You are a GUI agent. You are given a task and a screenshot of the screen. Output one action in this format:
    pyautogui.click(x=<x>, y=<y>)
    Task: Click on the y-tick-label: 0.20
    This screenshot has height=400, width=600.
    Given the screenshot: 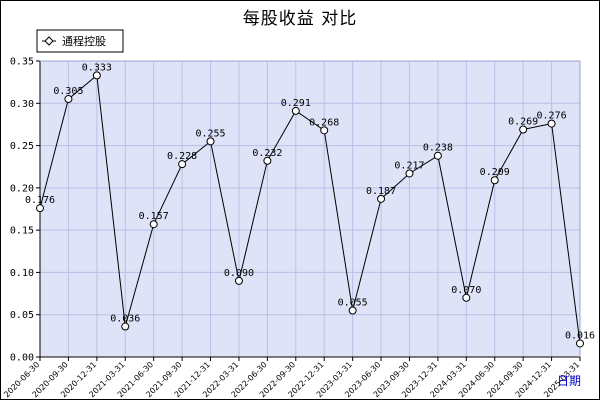 What is the action you would take?
    pyautogui.click(x=22, y=188)
    